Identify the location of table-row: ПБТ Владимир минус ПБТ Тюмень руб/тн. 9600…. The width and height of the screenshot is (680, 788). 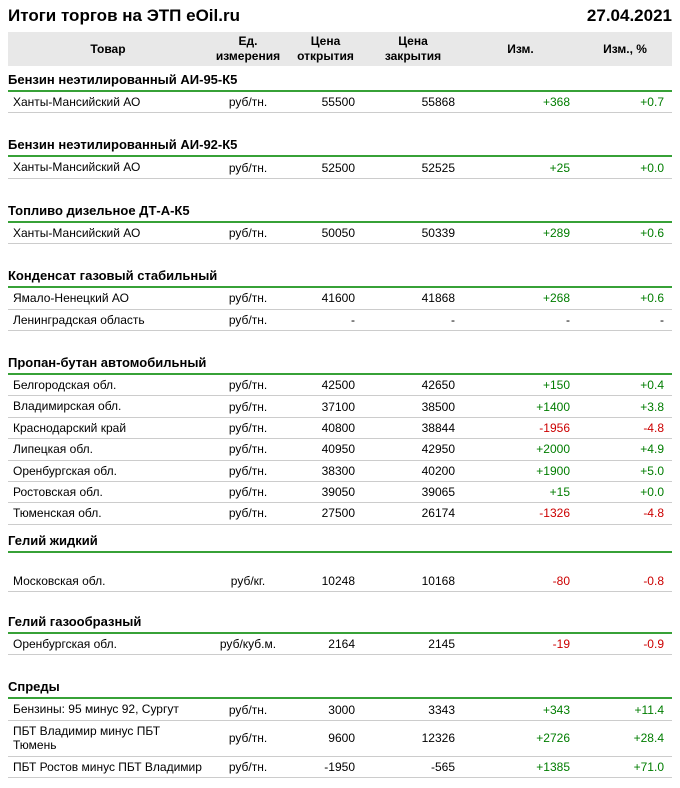
(340, 739).